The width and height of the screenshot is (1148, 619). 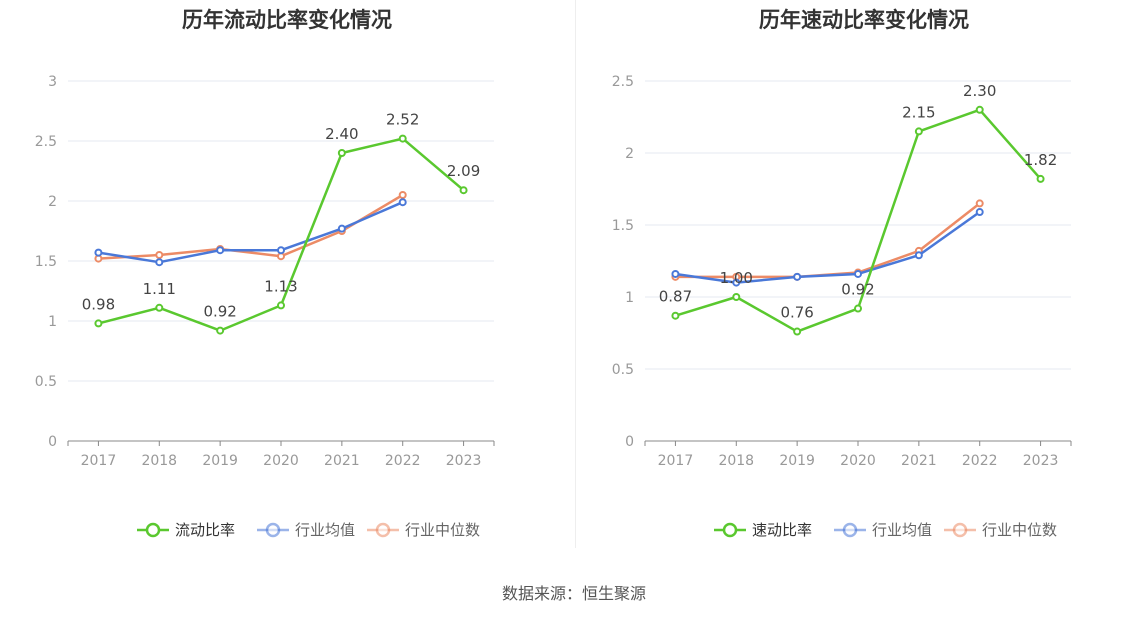 What do you see at coordinates (782, 530) in the screenshot?
I see `legend-label: 速动比率` at bounding box center [782, 530].